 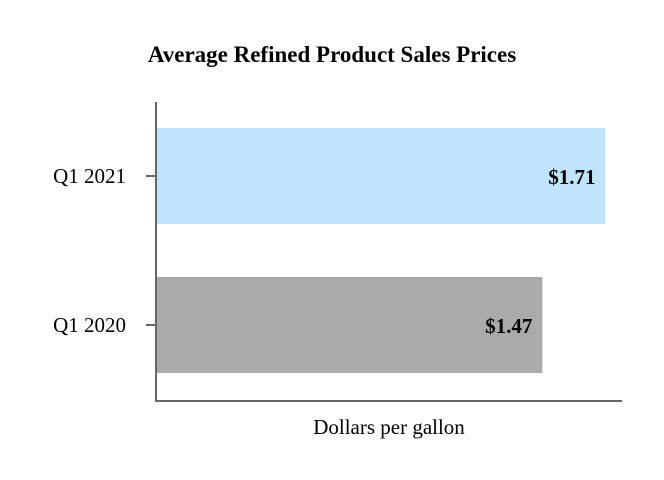 I want to click on x-axis-label: Dollars per gallon, so click(x=389, y=427).